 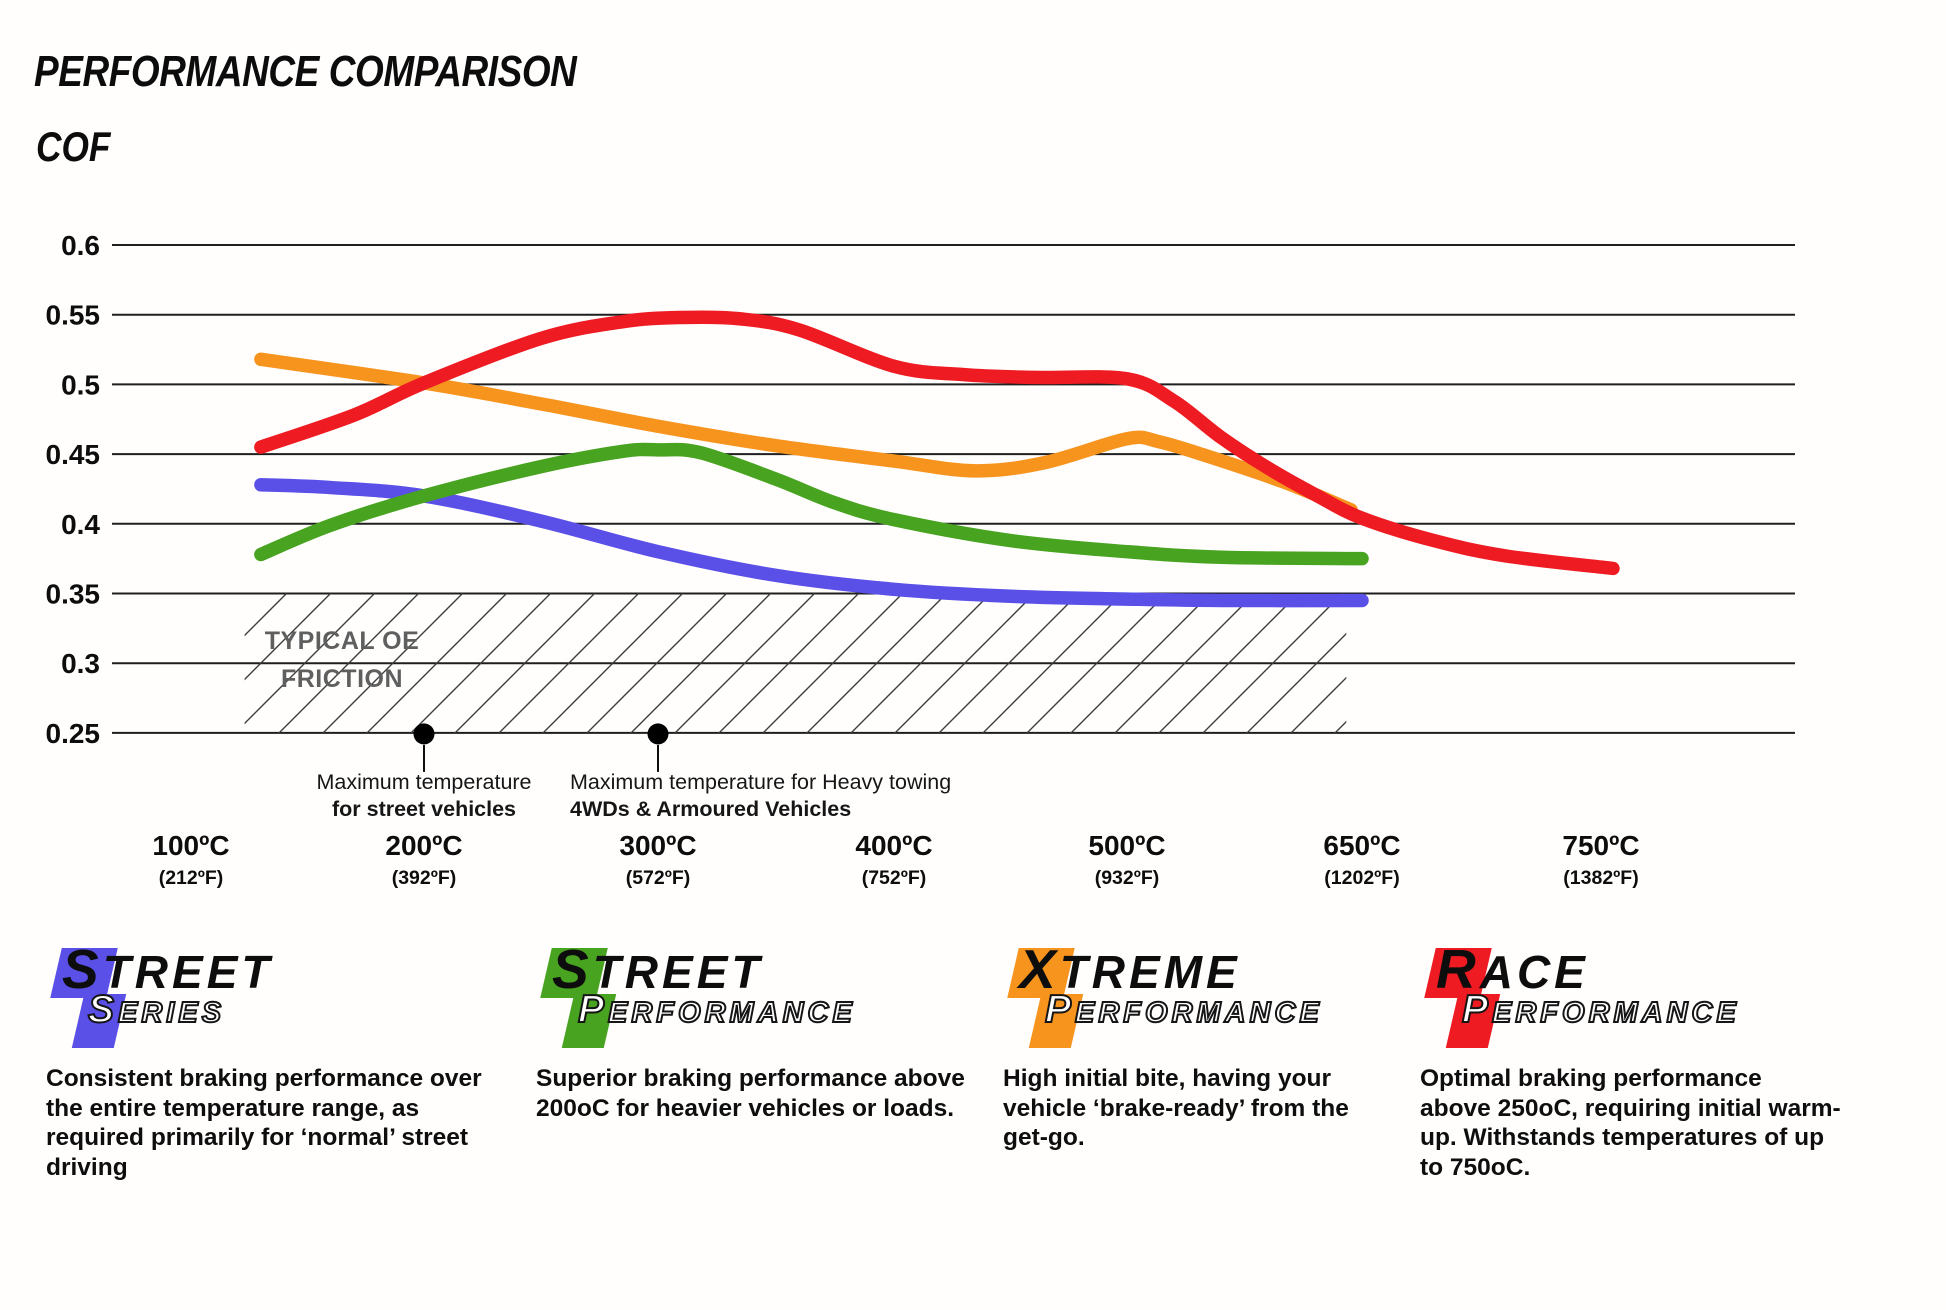 I want to click on street-performance-logo: STREET PERFORMANCE, so click(x=759, y=998).